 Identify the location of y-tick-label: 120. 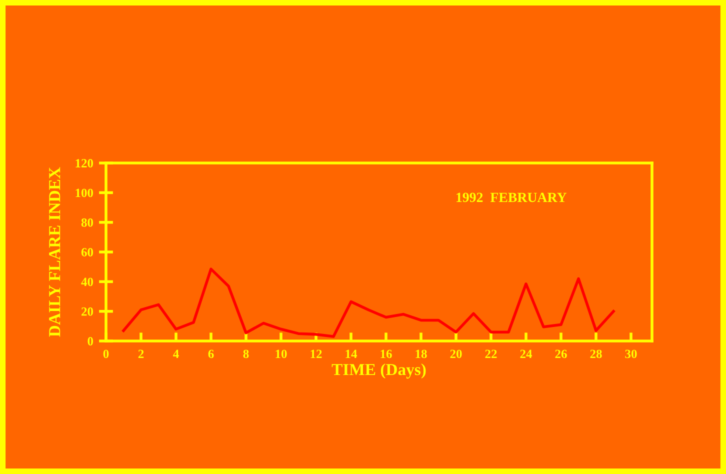
(85, 163).